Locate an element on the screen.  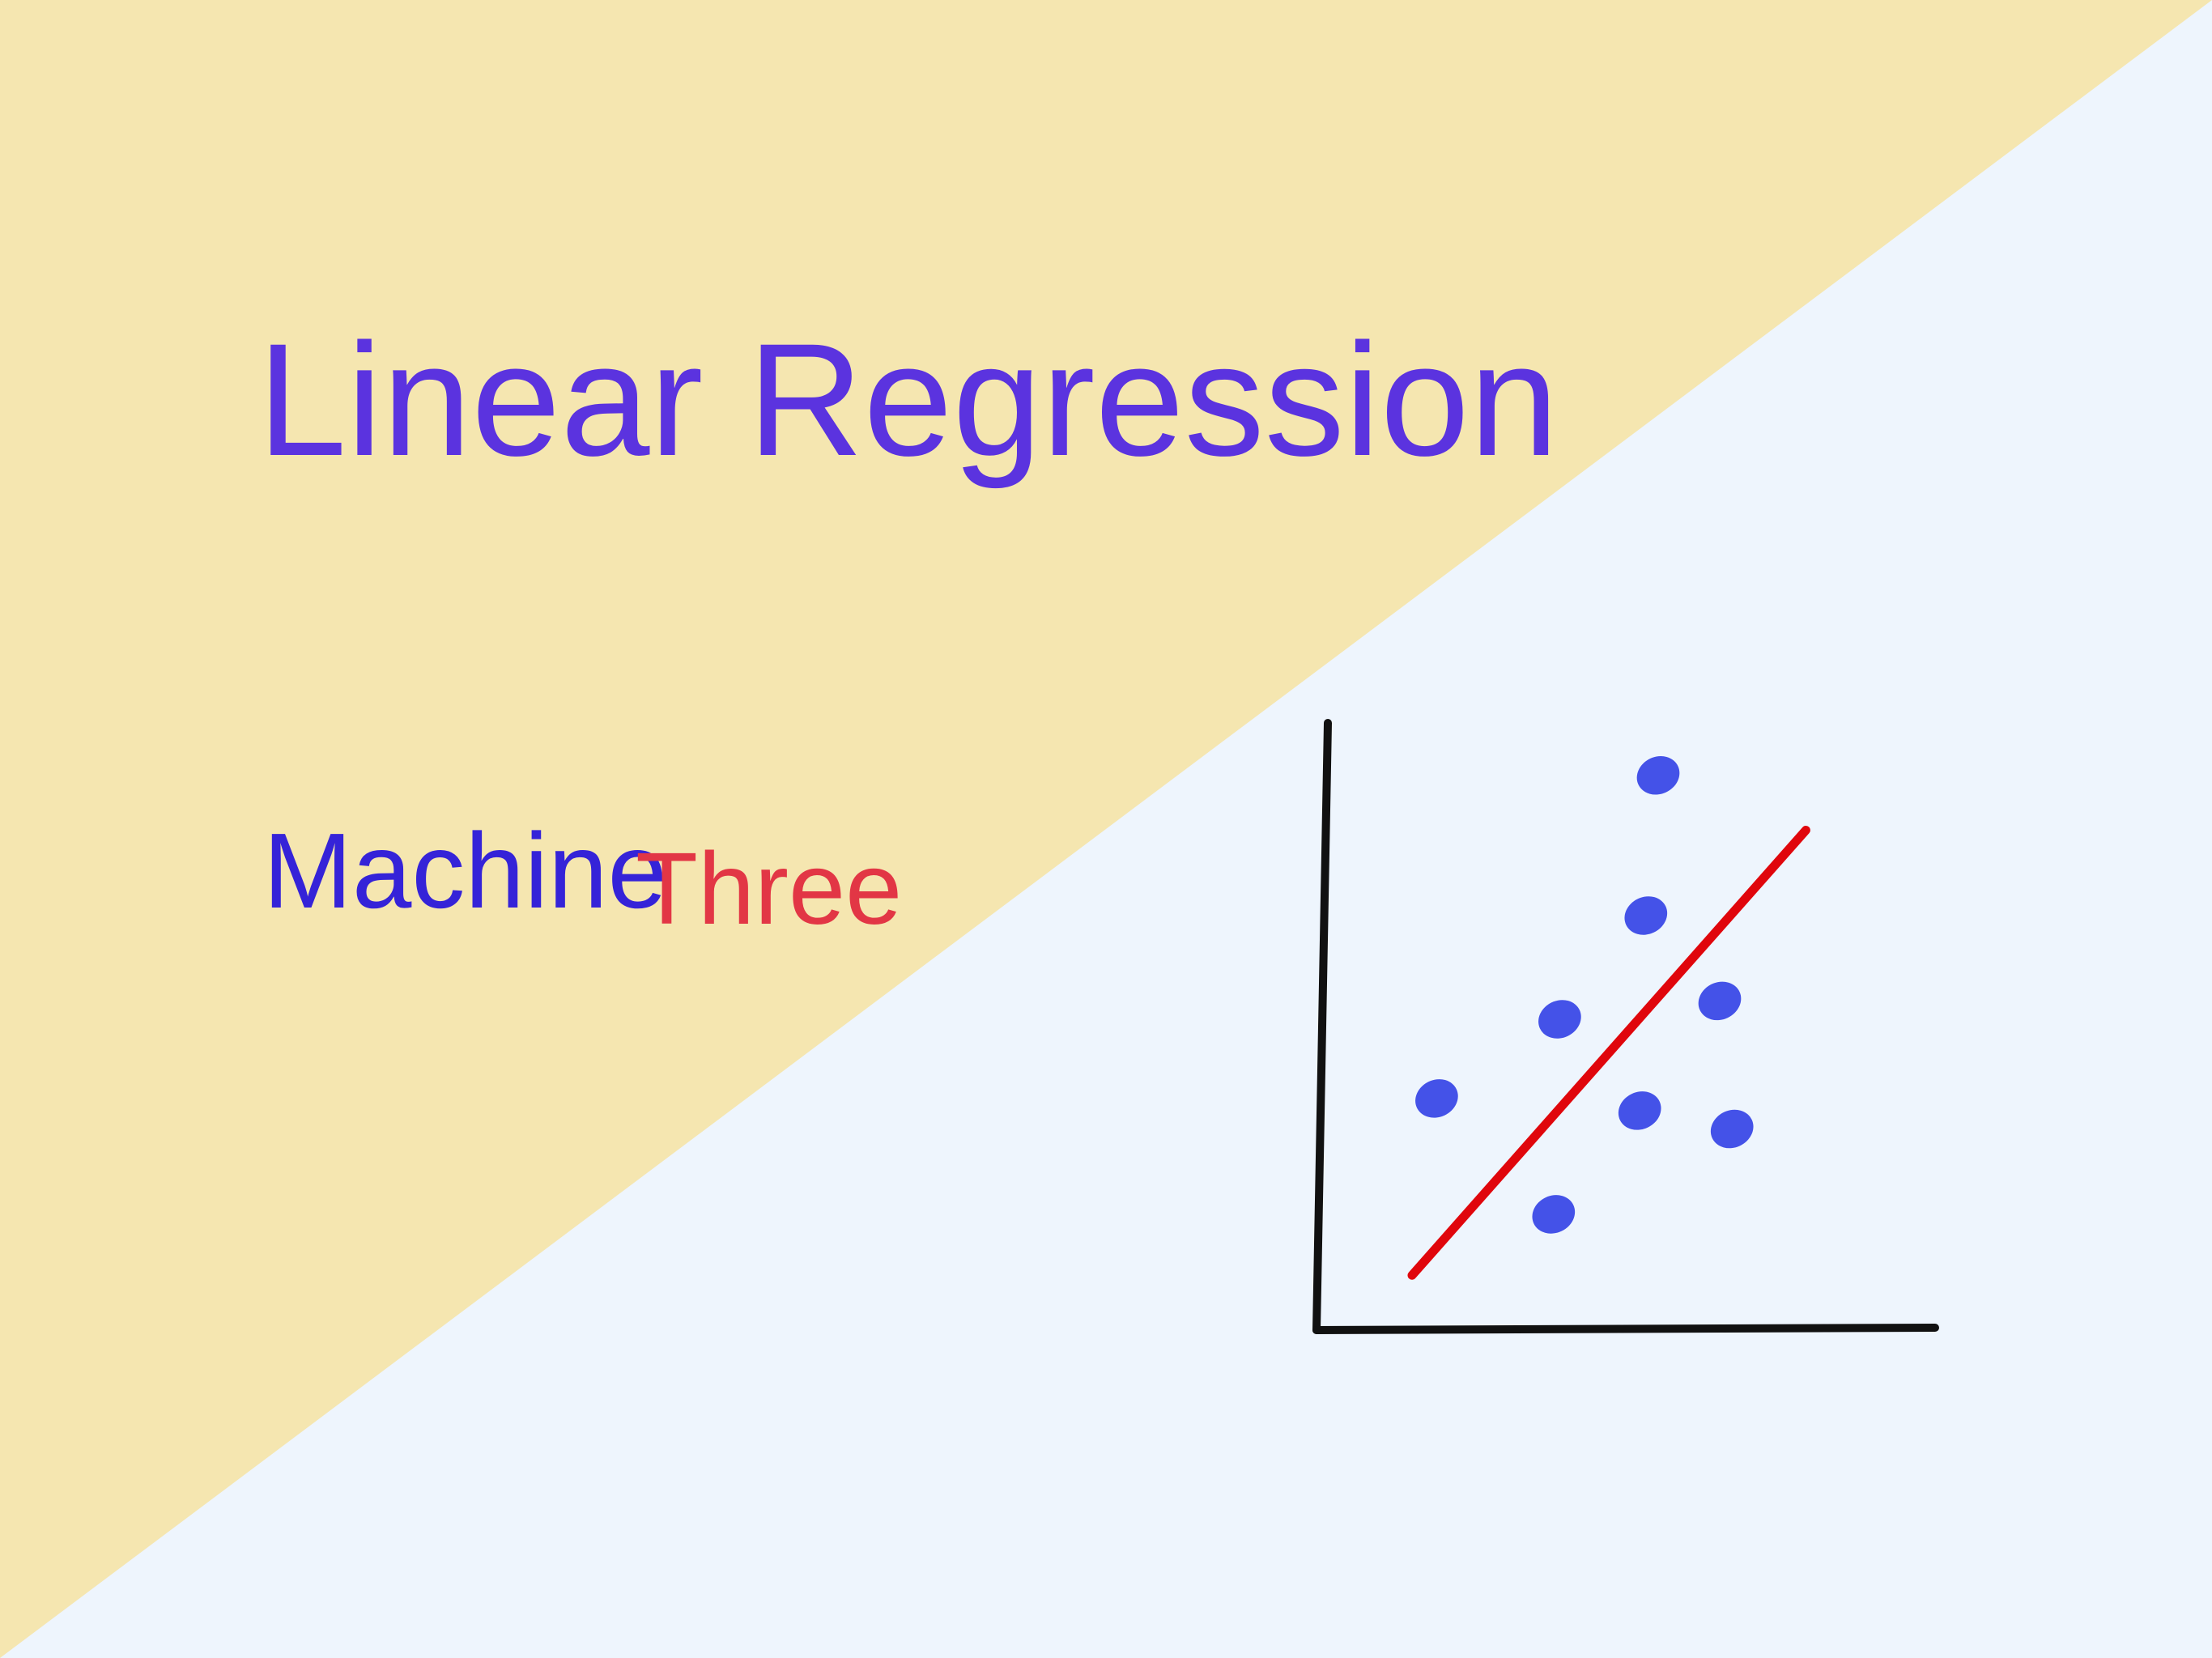
subtitle-superscript: Three is located at coordinates (770, 888).